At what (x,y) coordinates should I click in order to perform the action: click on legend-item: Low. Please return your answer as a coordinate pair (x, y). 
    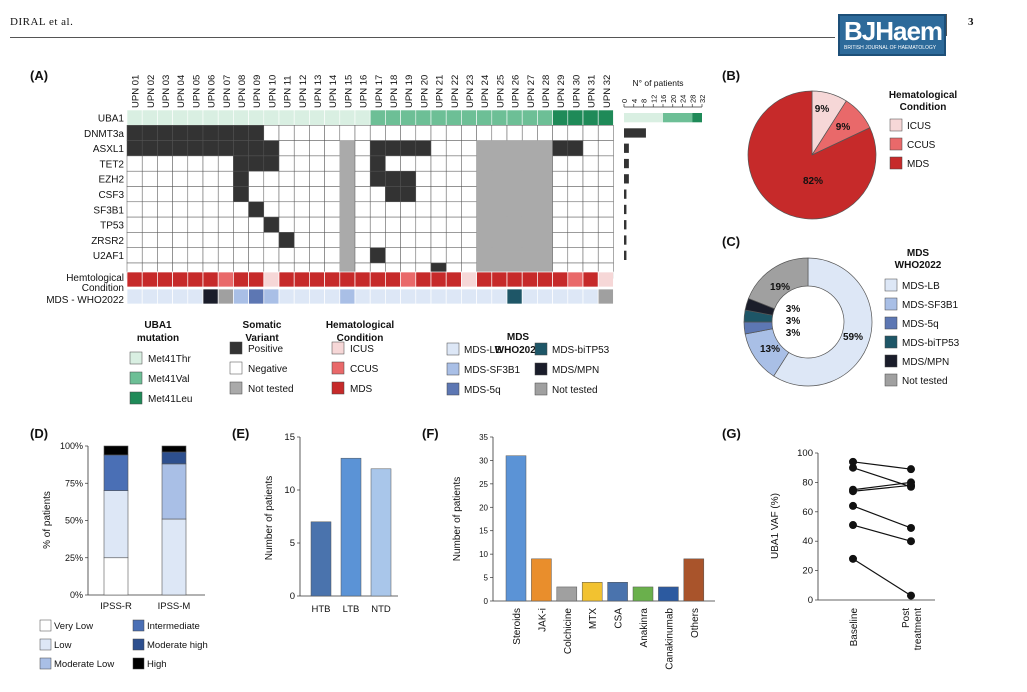
    Looking at the image, I should click on (63, 645).